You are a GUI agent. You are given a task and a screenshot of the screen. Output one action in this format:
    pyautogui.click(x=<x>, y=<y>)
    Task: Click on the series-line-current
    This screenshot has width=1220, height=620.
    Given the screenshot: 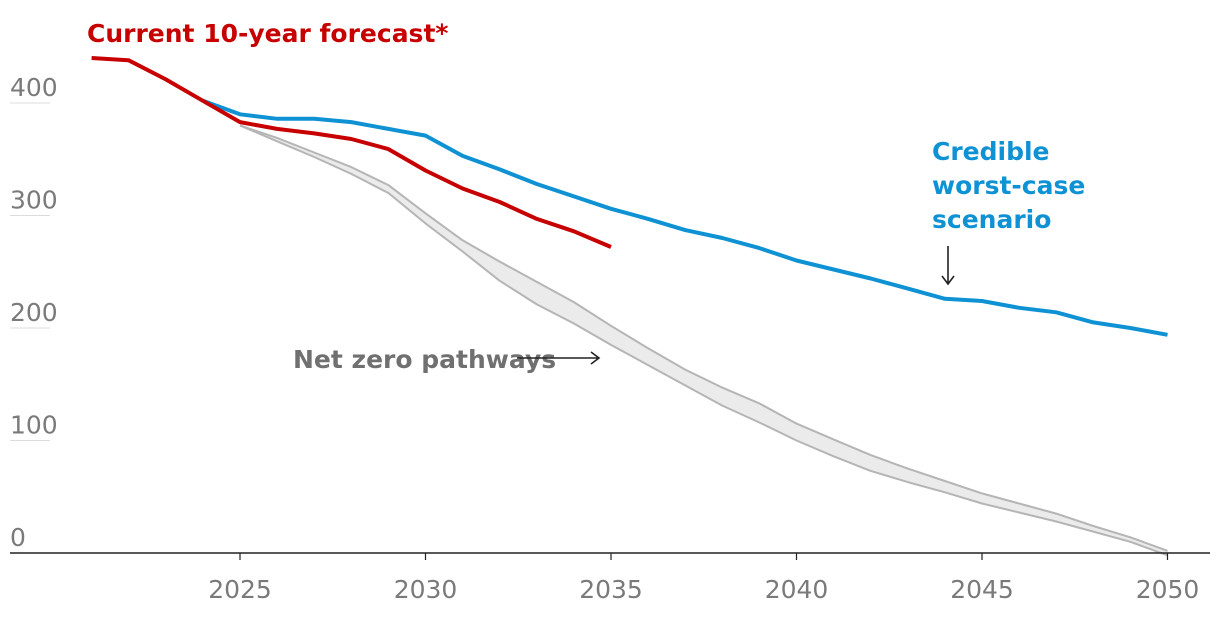 What is the action you would take?
    pyautogui.click(x=351, y=152)
    